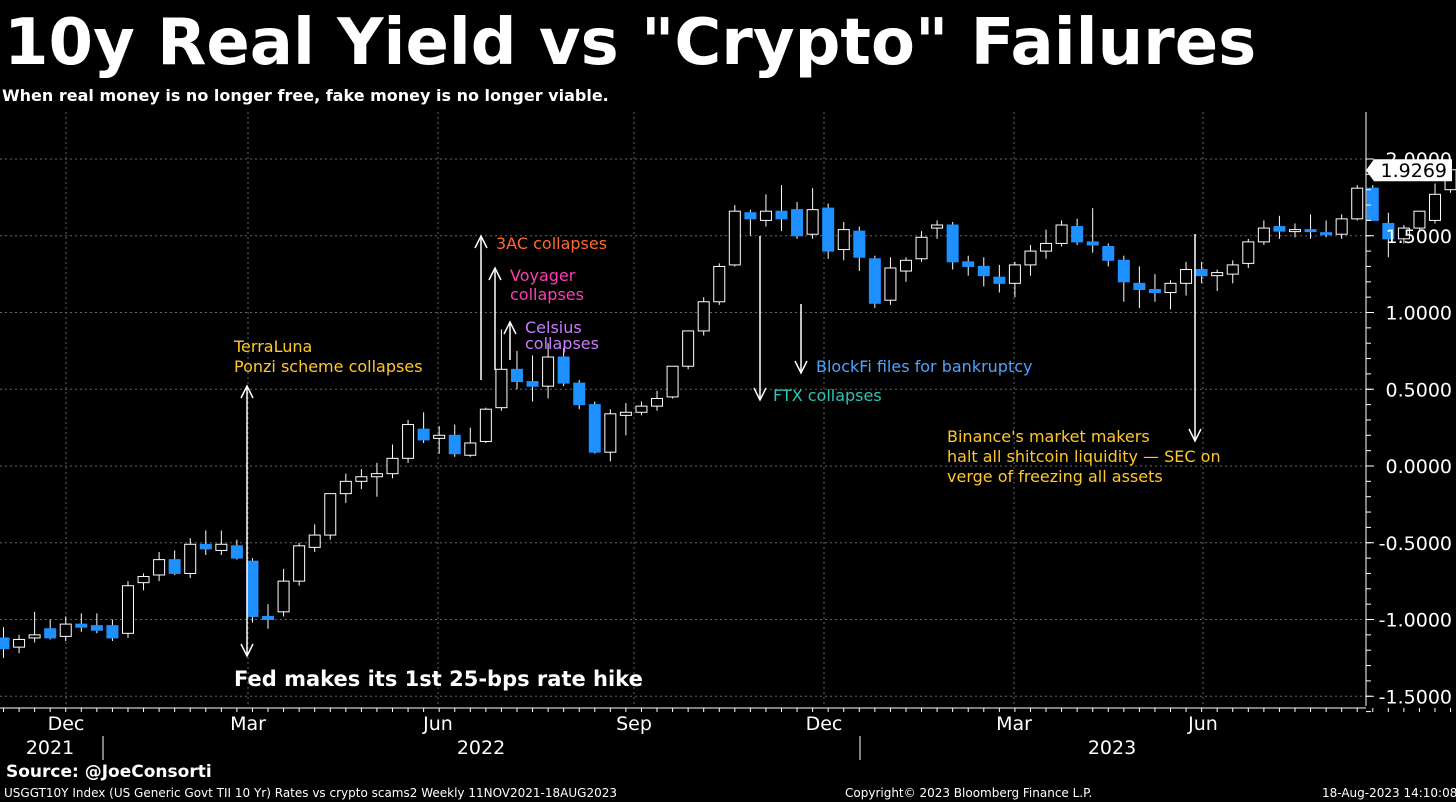 This screenshot has height=802, width=1456. What do you see at coordinates (1419, 390) in the screenshot?
I see `y-tick-label: 0.5000` at bounding box center [1419, 390].